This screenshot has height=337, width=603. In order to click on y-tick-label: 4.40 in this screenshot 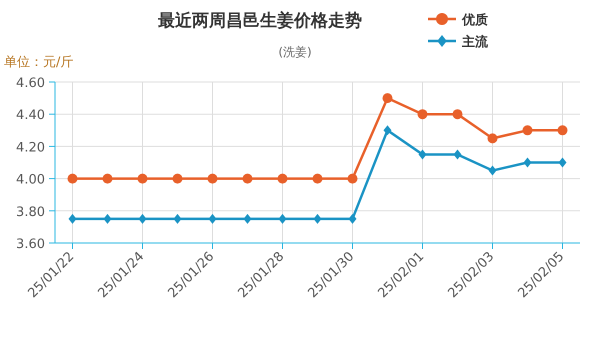, I will do `click(30, 116)`.